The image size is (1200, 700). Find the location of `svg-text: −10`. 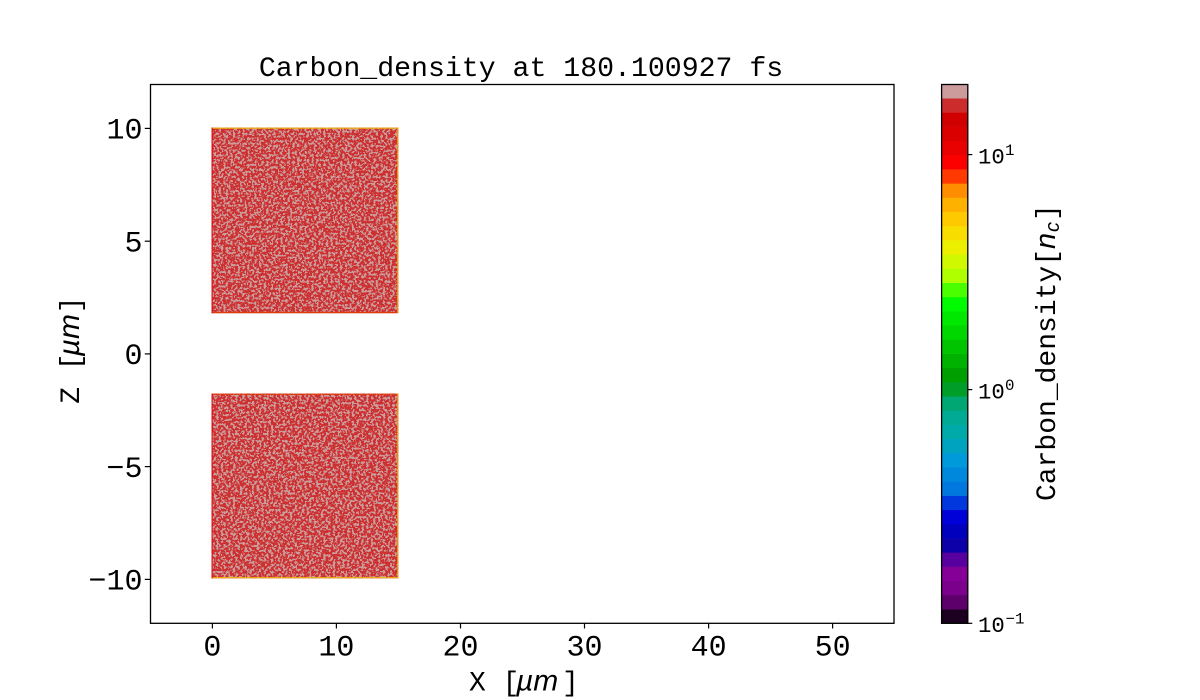

svg-text: −10 is located at coordinates (115, 583).